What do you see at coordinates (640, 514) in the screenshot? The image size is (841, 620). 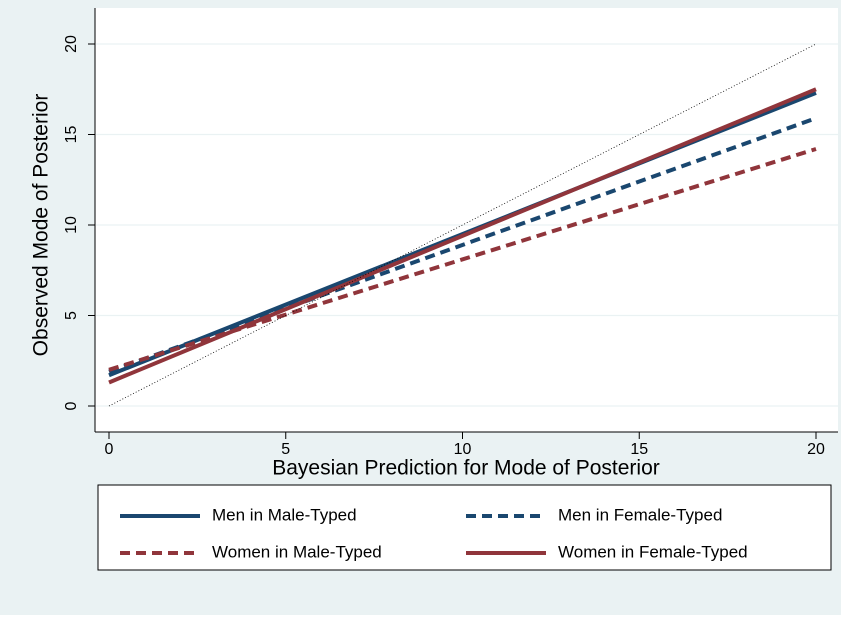 I see `legend-label: Men in Female-Typed` at bounding box center [640, 514].